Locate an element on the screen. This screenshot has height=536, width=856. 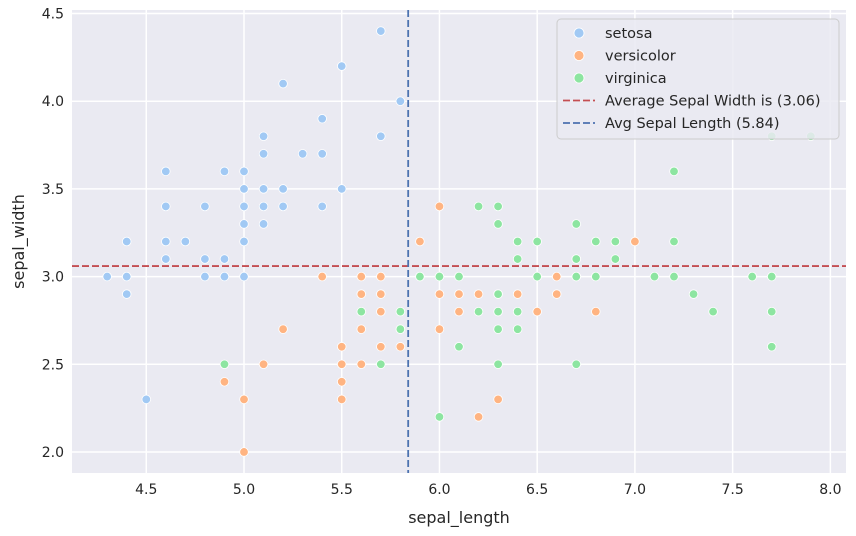
x-tick-label: 5.0 is located at coordinates (244, 490).